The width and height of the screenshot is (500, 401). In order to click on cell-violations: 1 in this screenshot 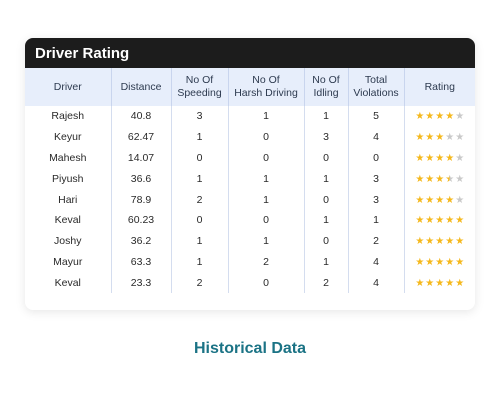, I will do `click(376, 220)`.